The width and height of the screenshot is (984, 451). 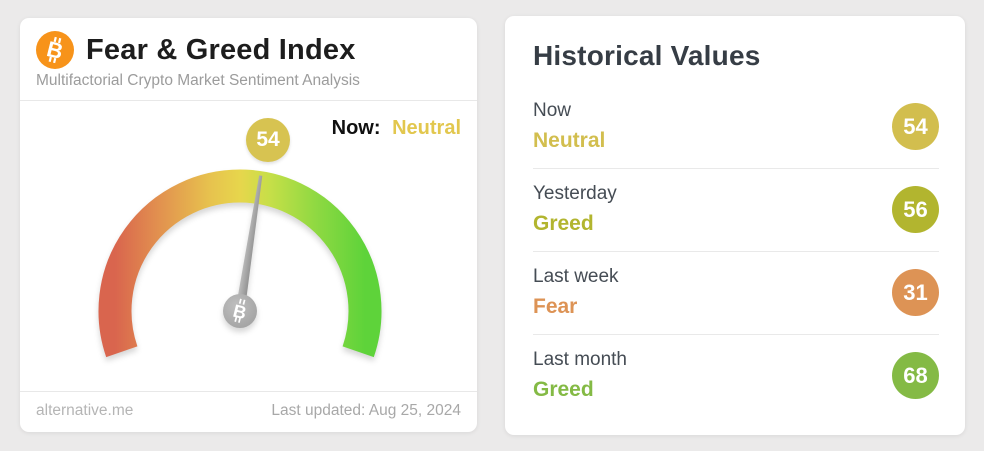 I want to click on bitcoin-icon: B, so click(x=55, y=50).